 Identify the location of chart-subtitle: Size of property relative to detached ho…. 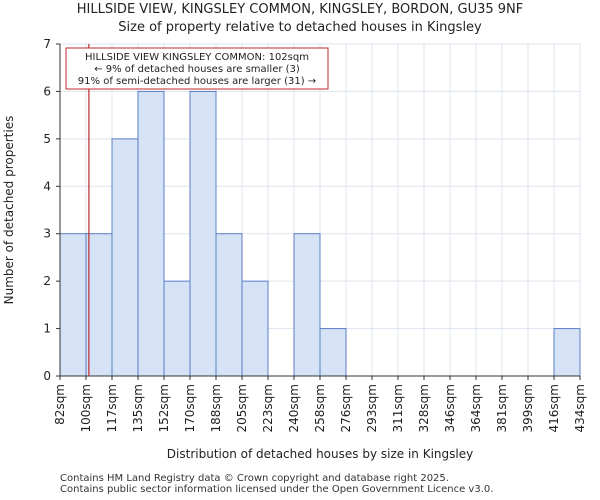
(300, 27).